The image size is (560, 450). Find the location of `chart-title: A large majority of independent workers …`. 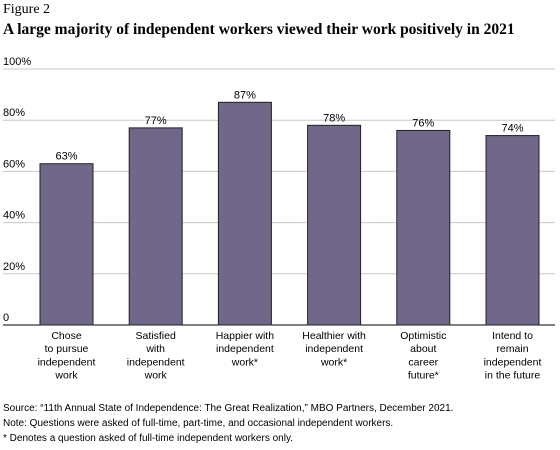

chart-title: A large majority of independent workers … is located at coordinates (259, 29).